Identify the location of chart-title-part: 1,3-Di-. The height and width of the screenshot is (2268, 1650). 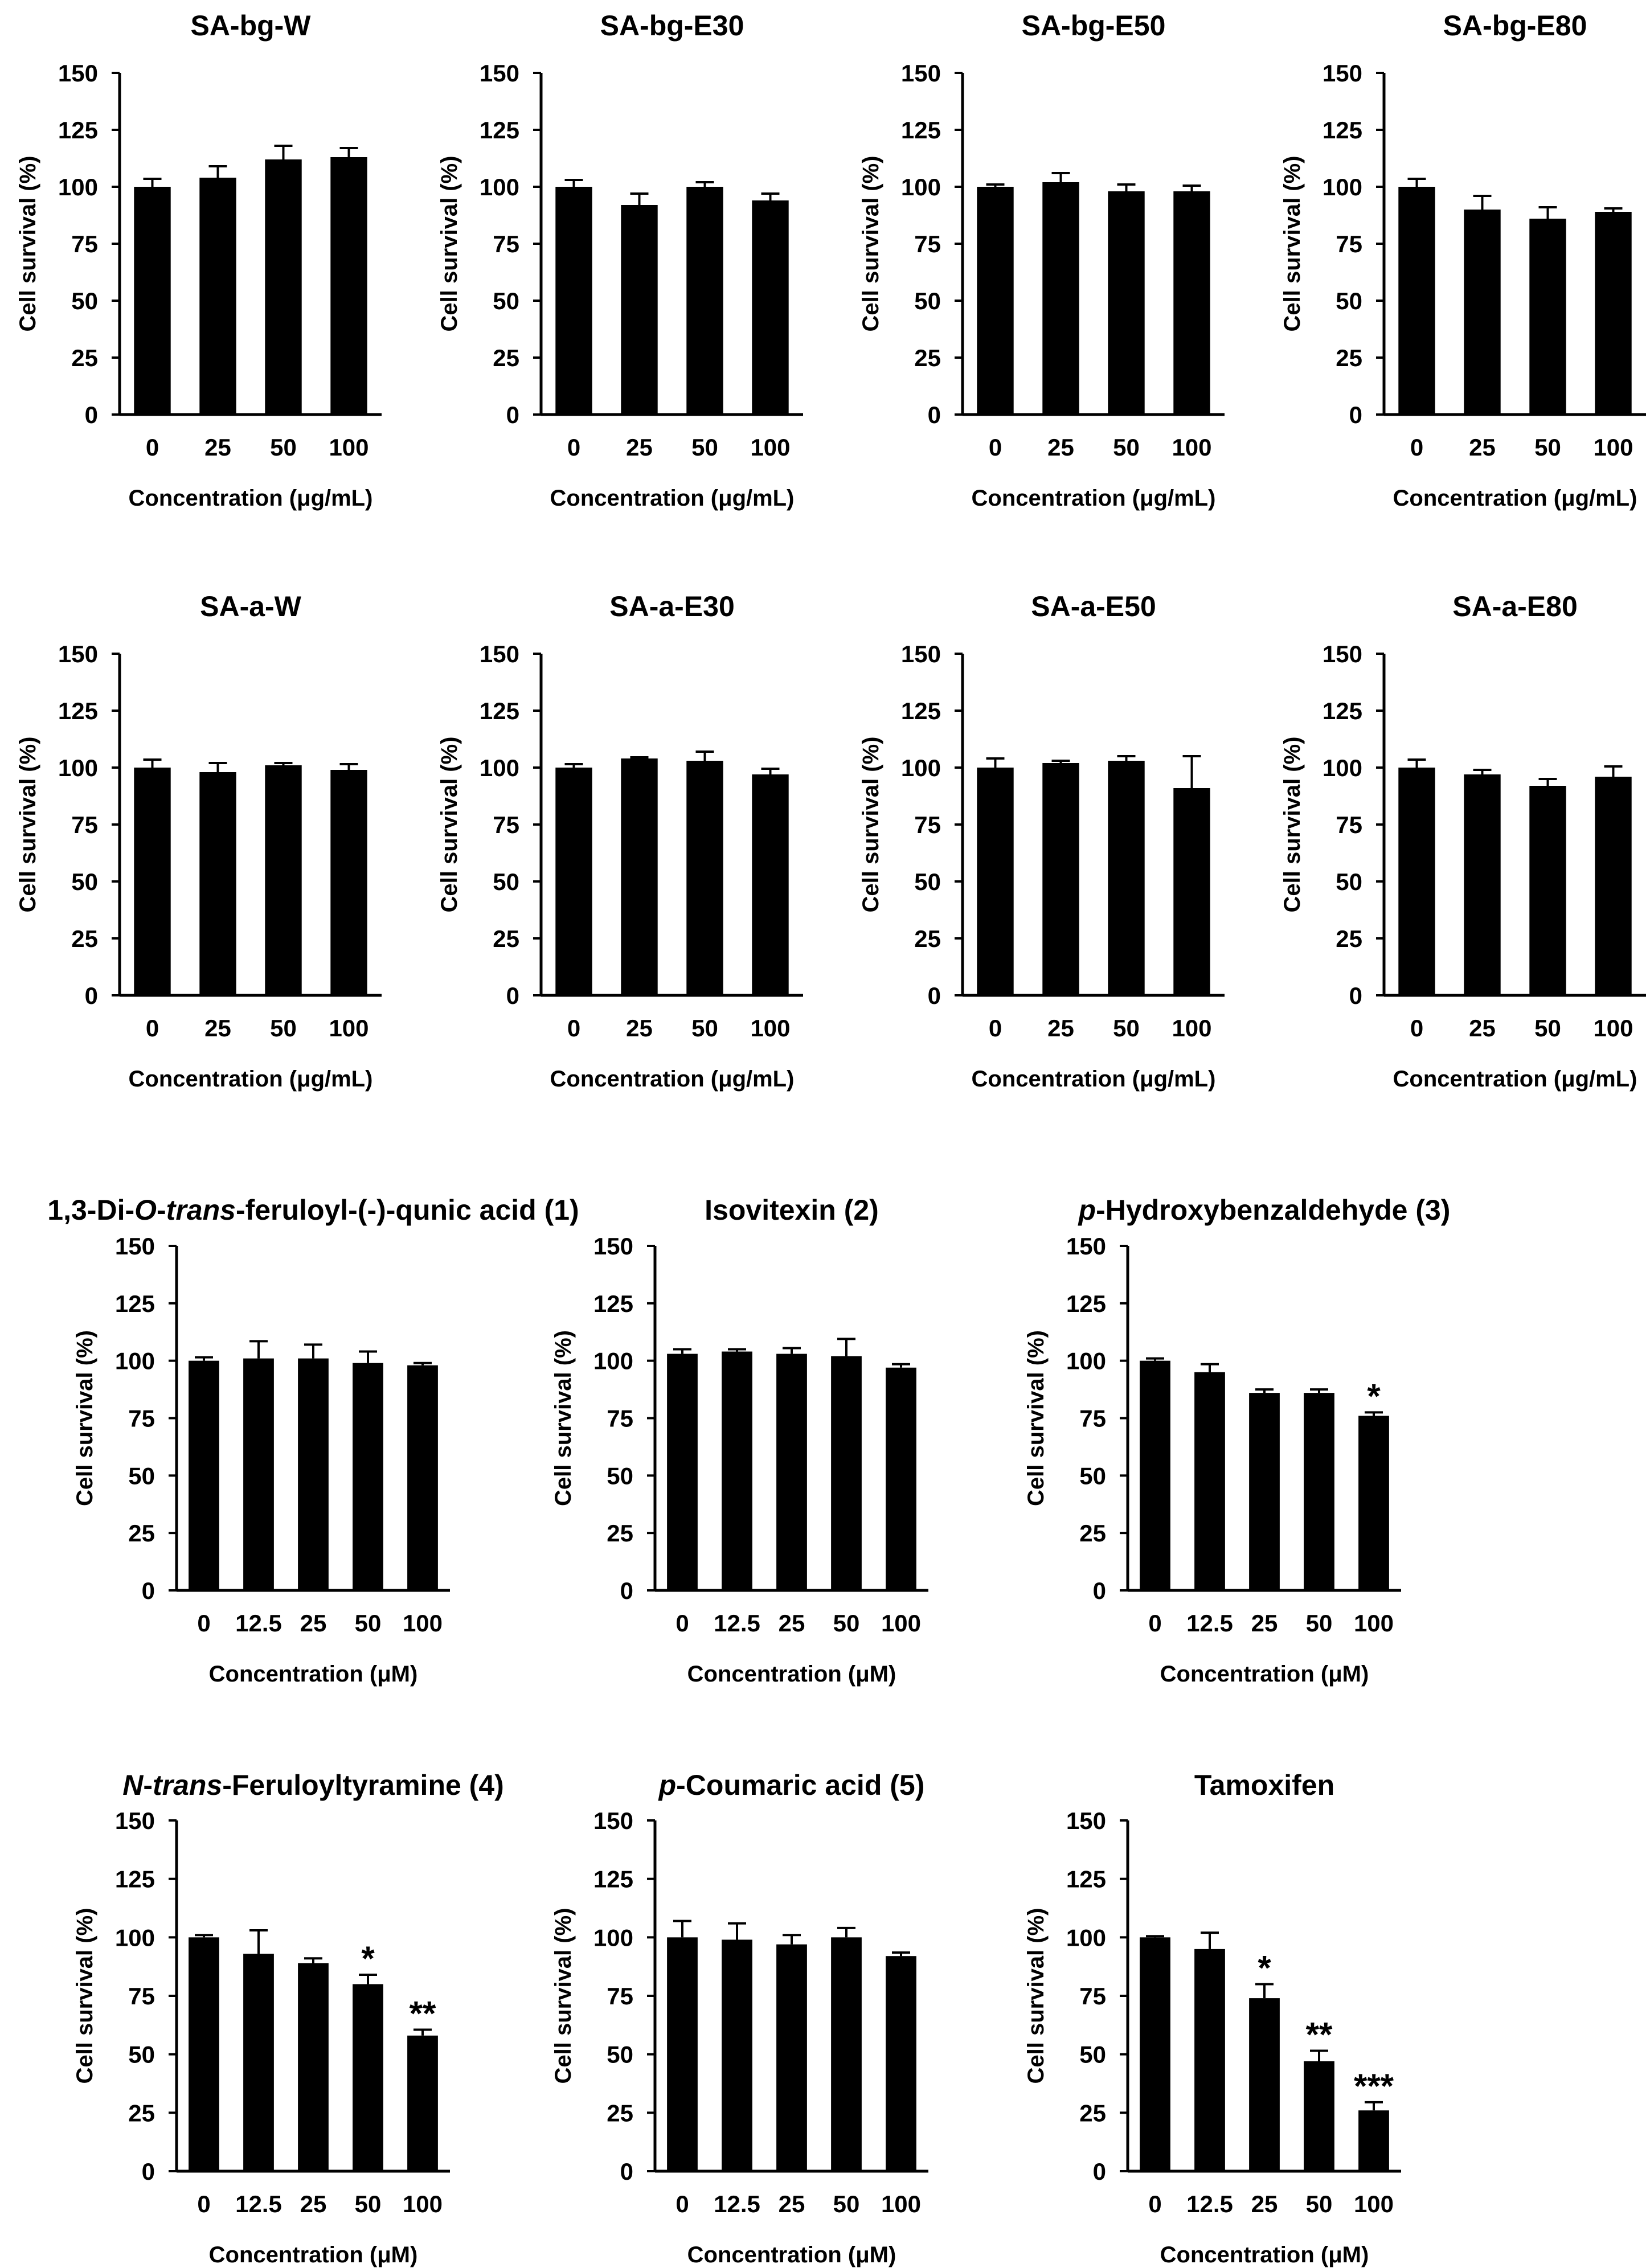
(91, 1210).